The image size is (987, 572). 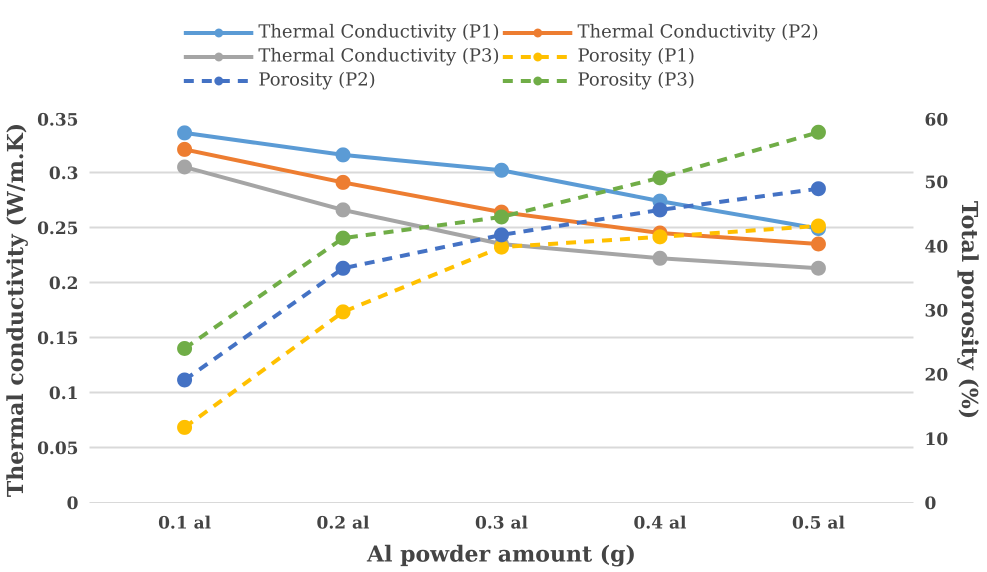 What do you see at coordinates (63, 284) in the screenshot?
I see `y-tick-label: 0.2` at bounding box center [63, 284].